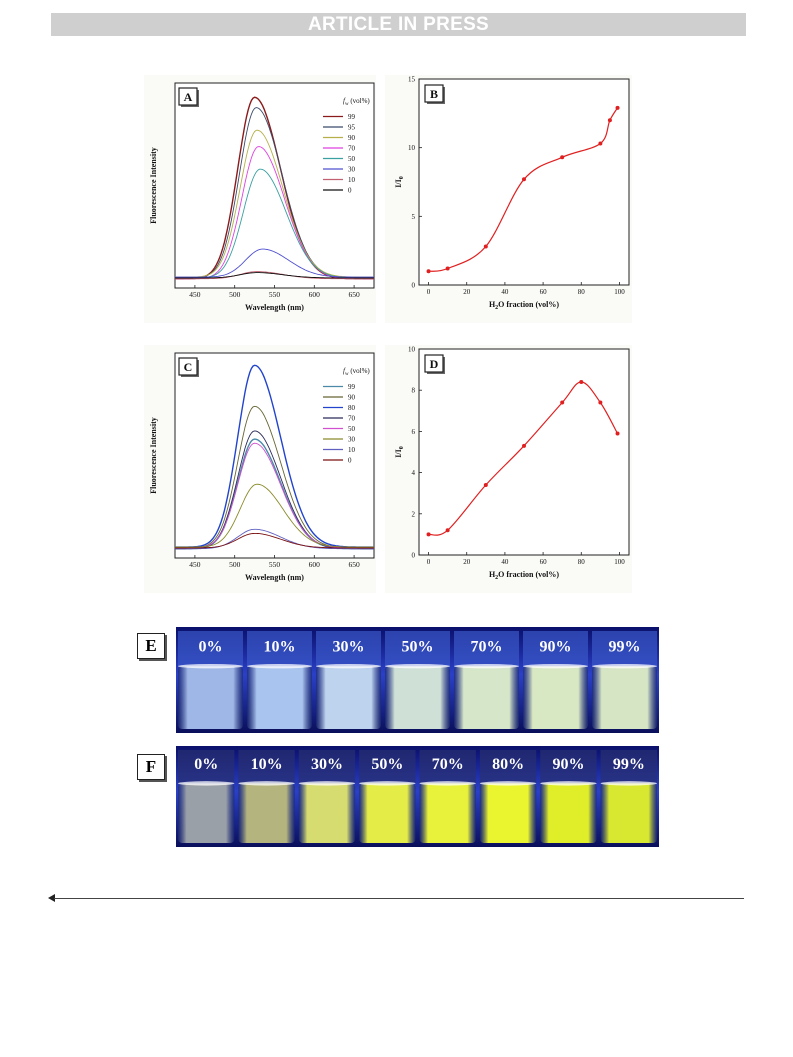 The height and width of the screenshot is (1057, 793). What do you see at coordinates (414, 473) in the screenshot?
I see `y-tick-label: 4` at bounding box center [414, 473].